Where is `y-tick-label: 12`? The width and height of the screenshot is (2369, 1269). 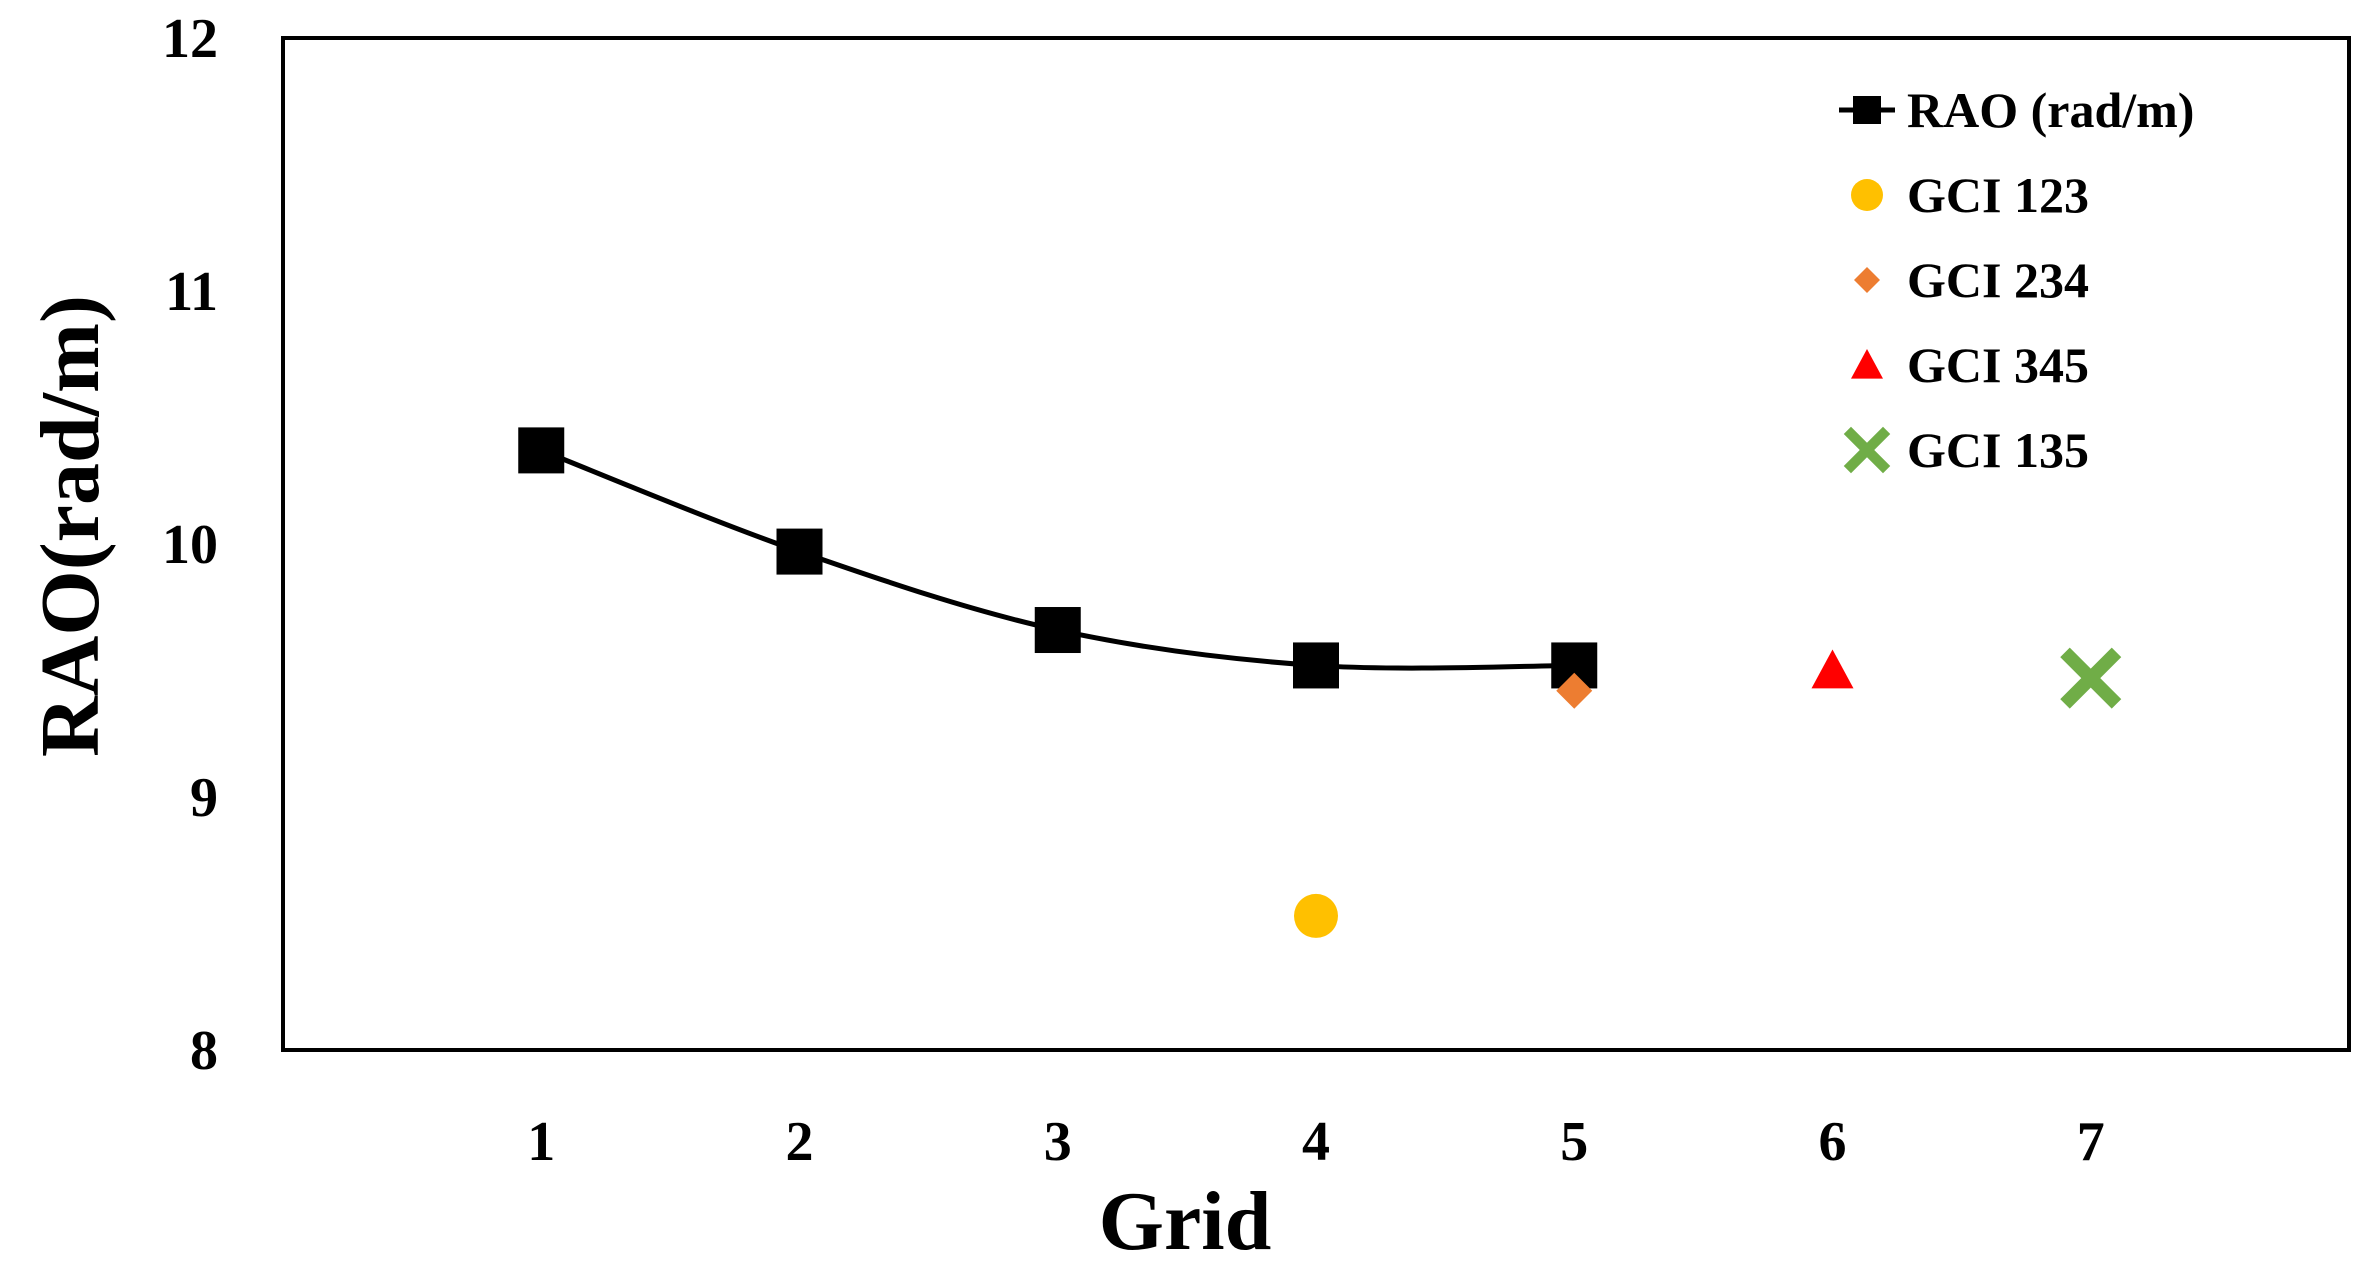
y-tick-label: 12 is located at coordinates (190, 39).